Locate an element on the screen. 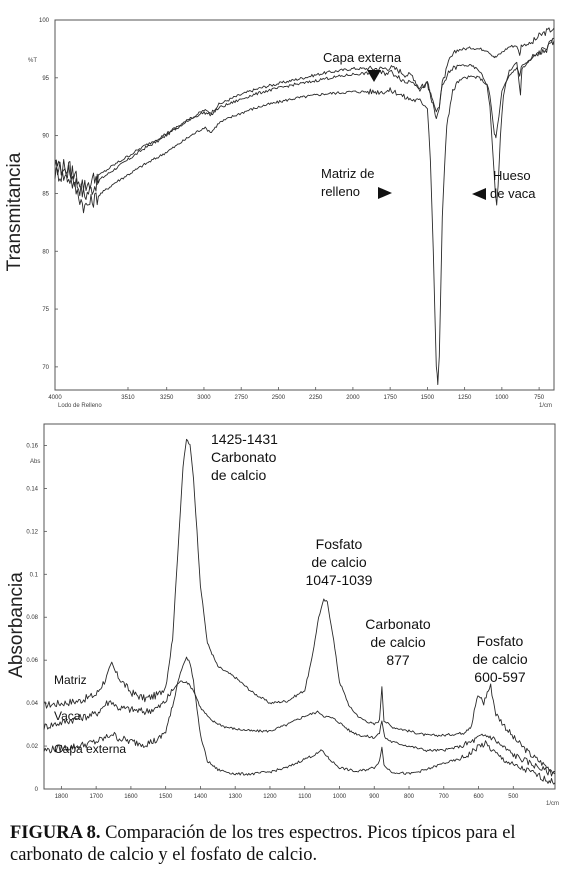 The height and width of the screenshot is (885, 575). x-tick-label: 1100 is located at coordinates (305, 797).